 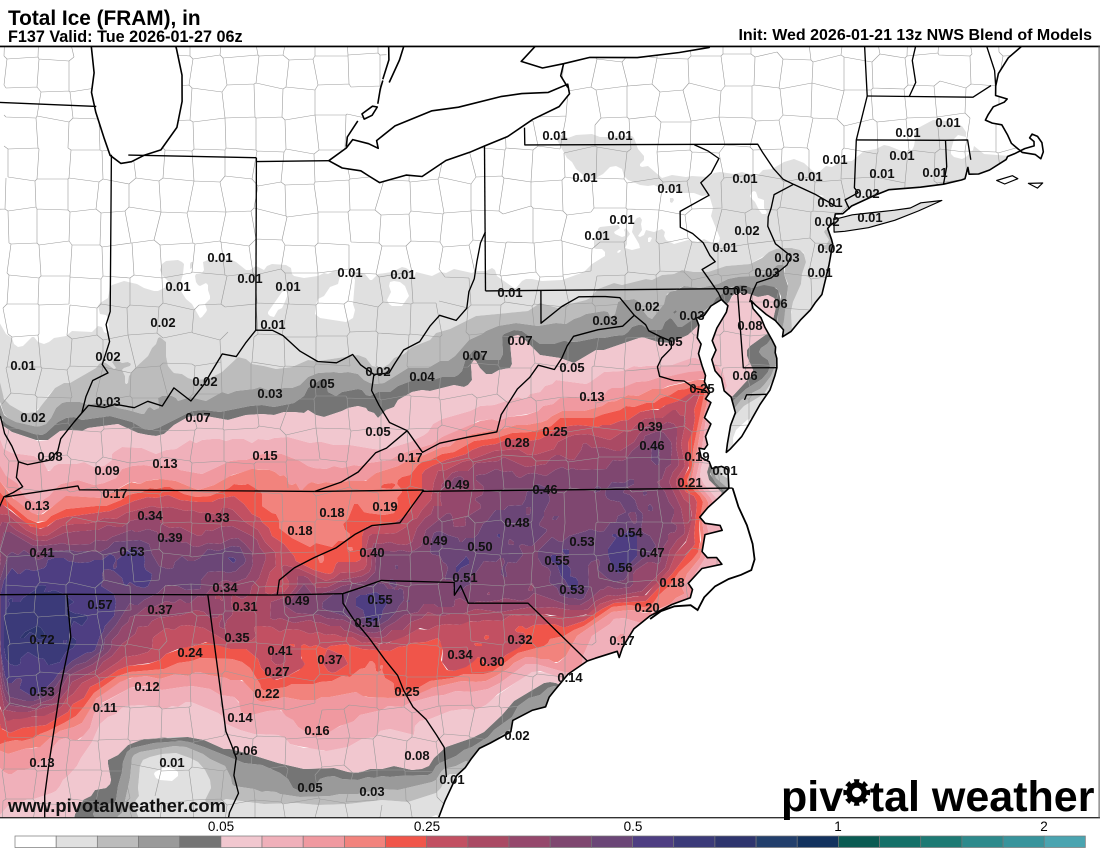 What do you see at coordinates (838, 826) in the screenshot?
I see `svg-text: 1` at bounding box center [838, 826].